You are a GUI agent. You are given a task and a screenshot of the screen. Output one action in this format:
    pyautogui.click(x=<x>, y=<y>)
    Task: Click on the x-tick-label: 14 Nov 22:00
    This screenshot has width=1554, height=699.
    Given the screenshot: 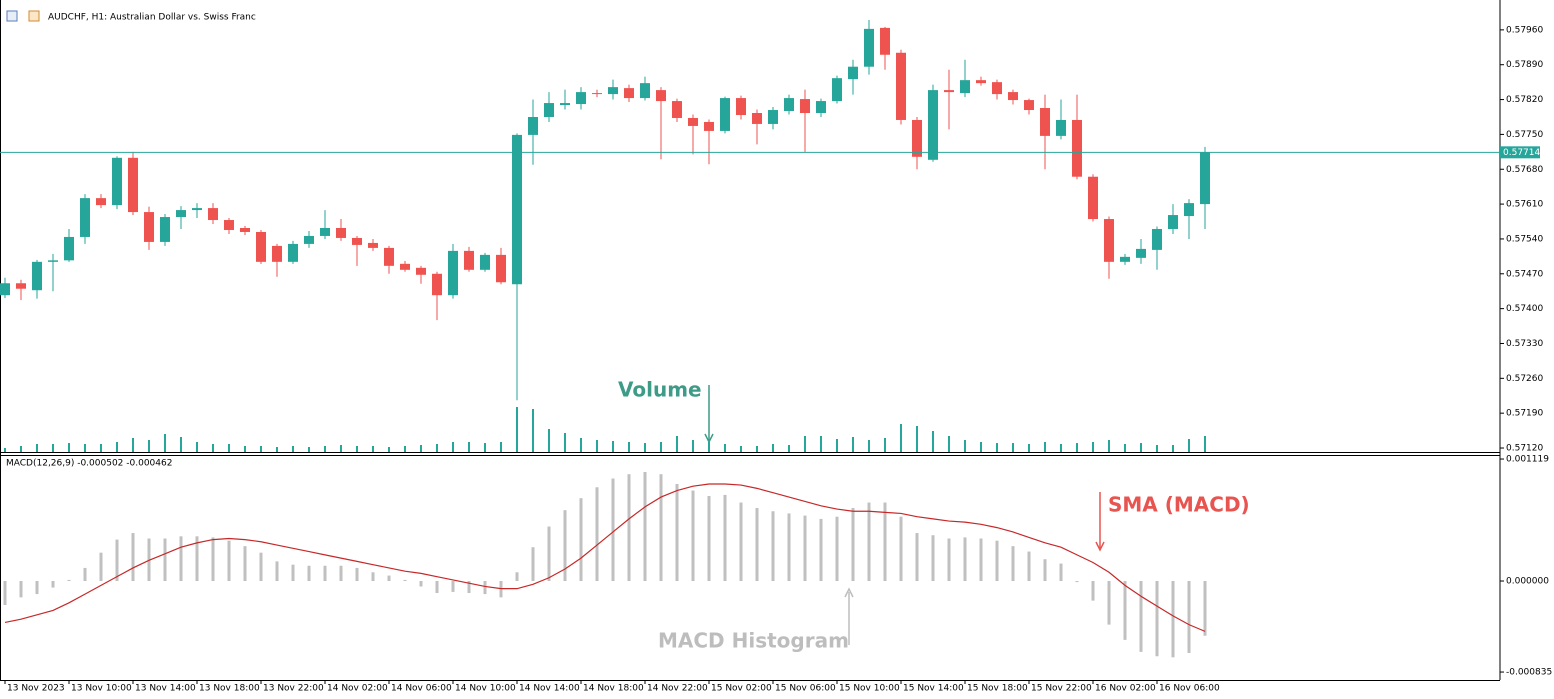 What is the action you would take?
    pyautogui.click(x=677, y=689)
    